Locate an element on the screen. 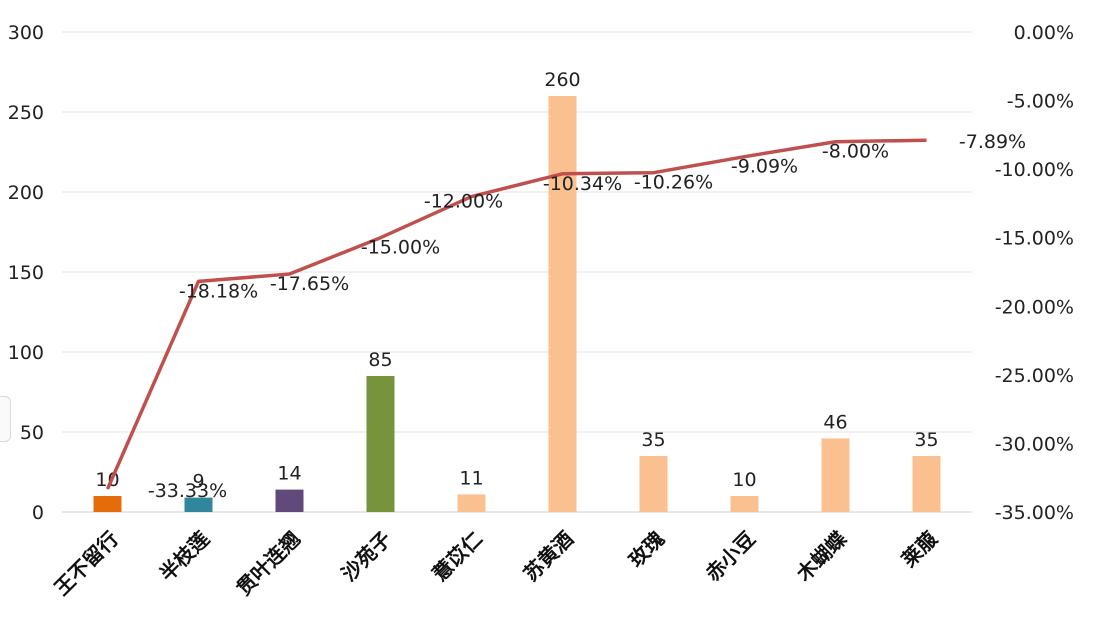  right-tick-label: -15.00% is located at coordinates (1034, 239).